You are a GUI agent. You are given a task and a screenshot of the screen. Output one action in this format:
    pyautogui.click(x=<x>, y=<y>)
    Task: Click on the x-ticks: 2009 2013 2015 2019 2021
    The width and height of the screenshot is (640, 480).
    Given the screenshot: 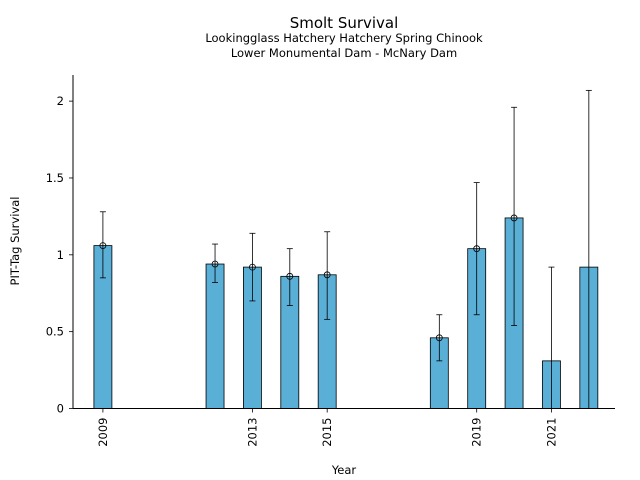 What is the action you would take?
    pyautogui.click(x=327, y=427)
    